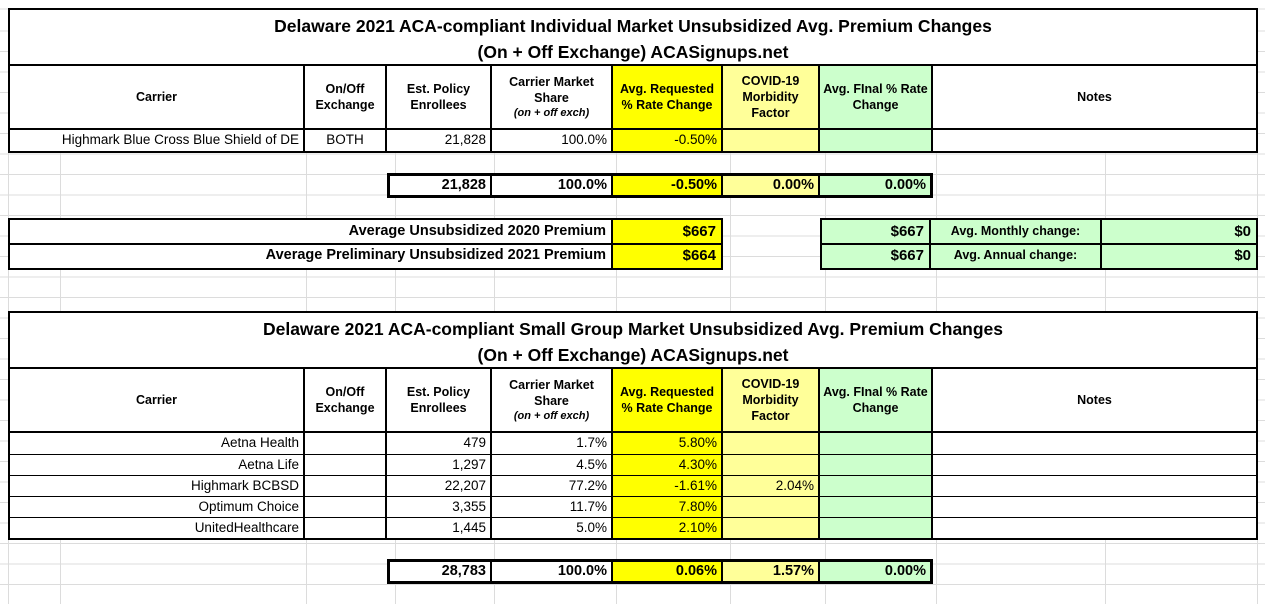  Describe the element at coordinates (439, 485) in the screenshot. I see `cell-enrollees: 22,207` at that location.